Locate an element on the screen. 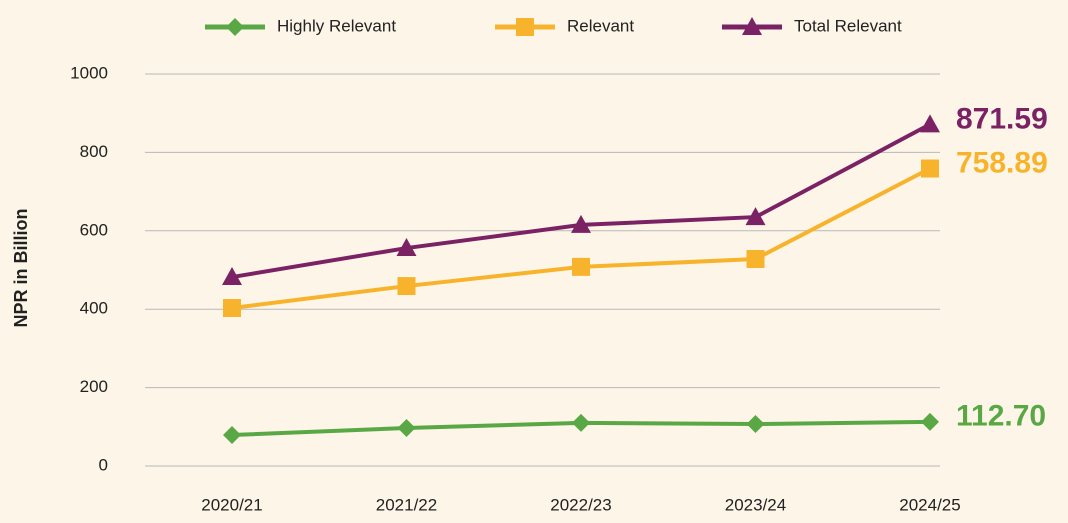  y-tick-label: 0 is located at coordinates (103, 464).